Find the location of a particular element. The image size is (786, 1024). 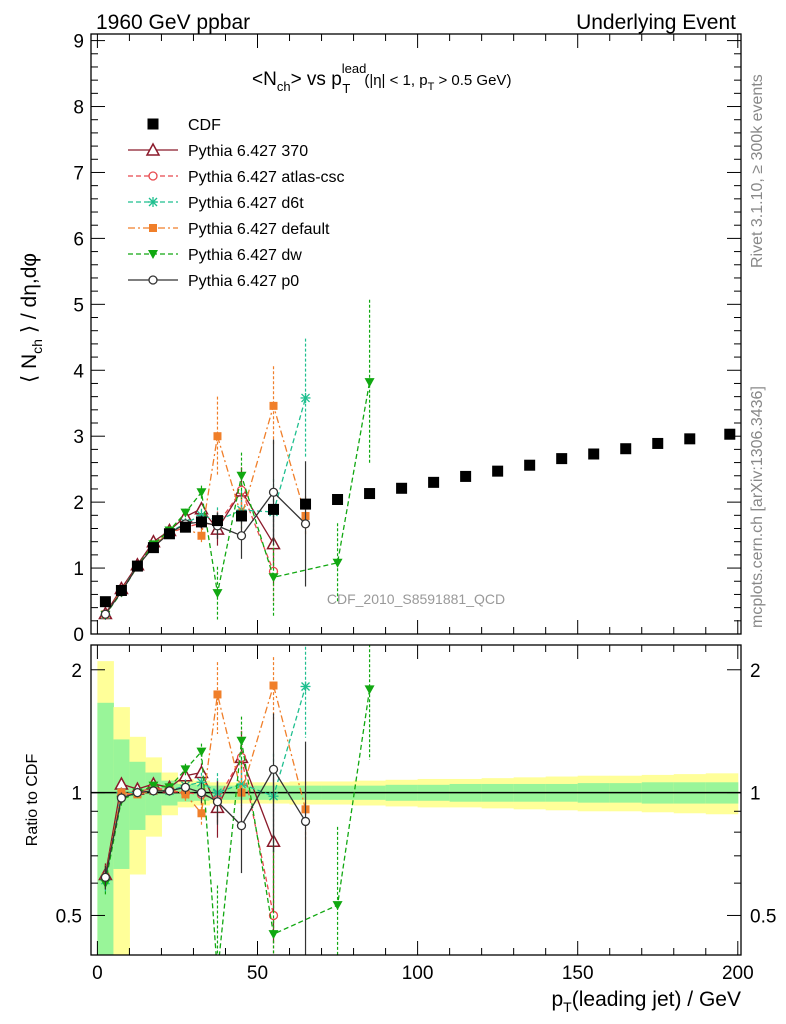

plot-title-main: <N is located at coordinates (264, 79).